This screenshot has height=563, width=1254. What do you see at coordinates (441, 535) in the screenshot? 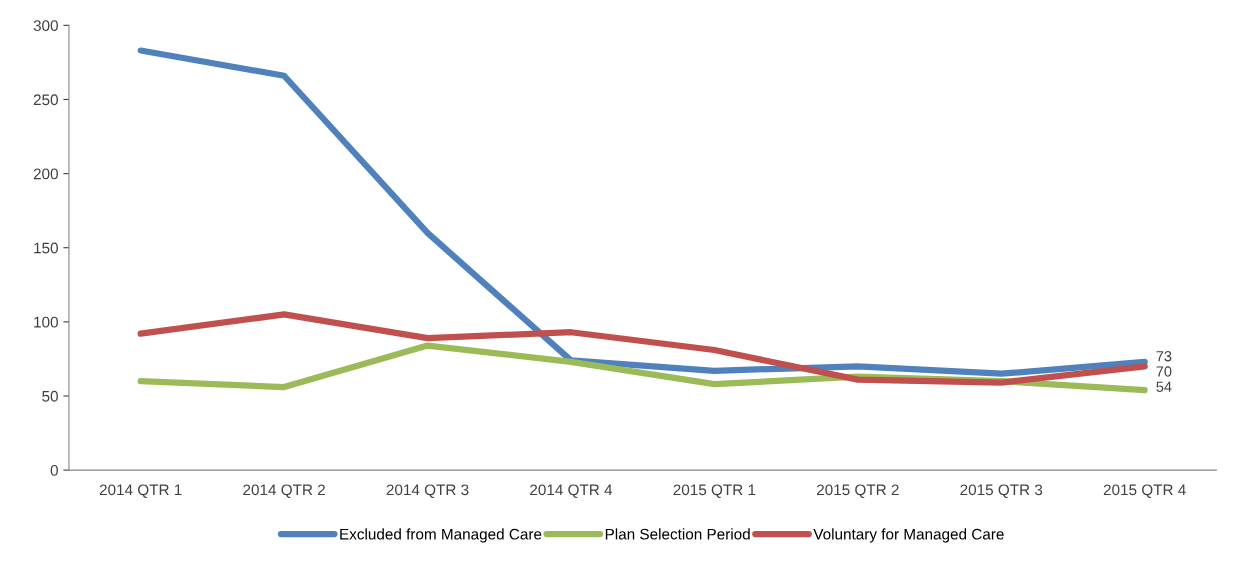
I see `legend-label: Excluded from Managed Care` at bounding box center [441, 535].